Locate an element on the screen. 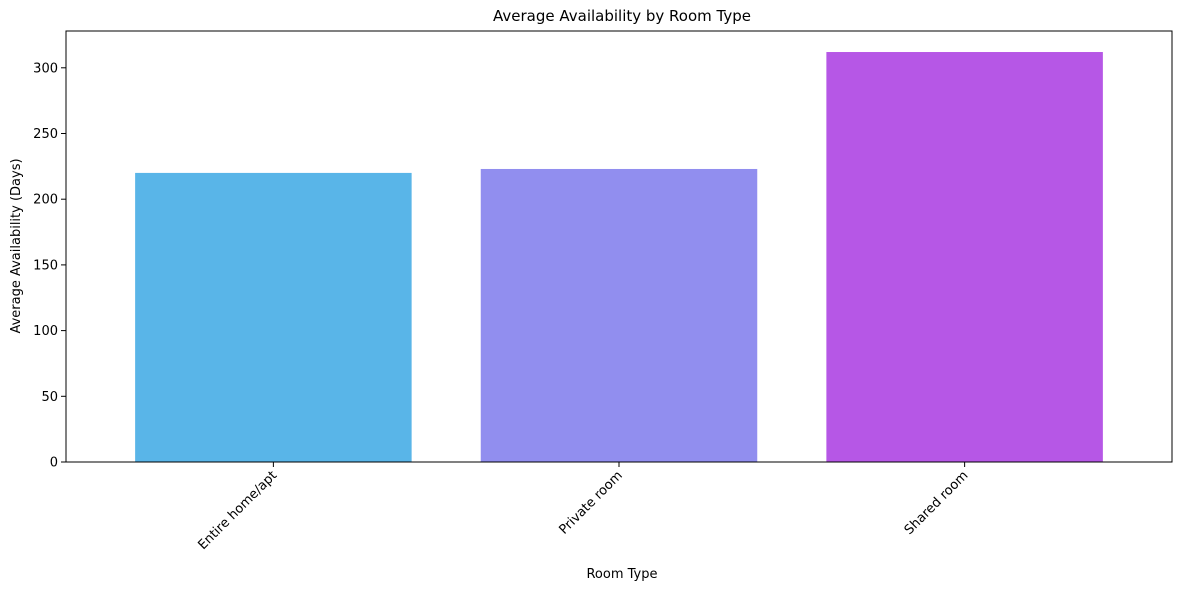  x-tick-label: Private room is located at coordinates (590, 502).